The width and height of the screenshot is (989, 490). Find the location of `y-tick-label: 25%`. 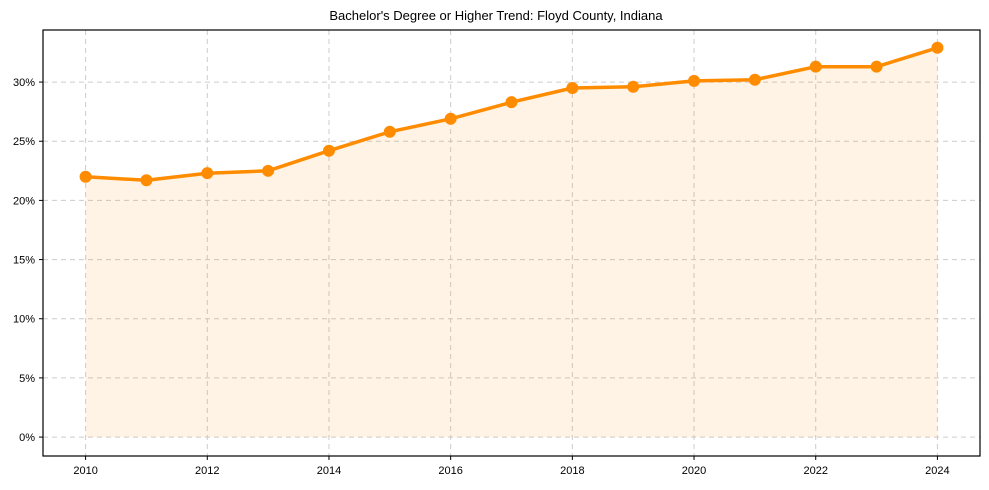

y-tick-label: 25% is located at coordinates (24, 142).